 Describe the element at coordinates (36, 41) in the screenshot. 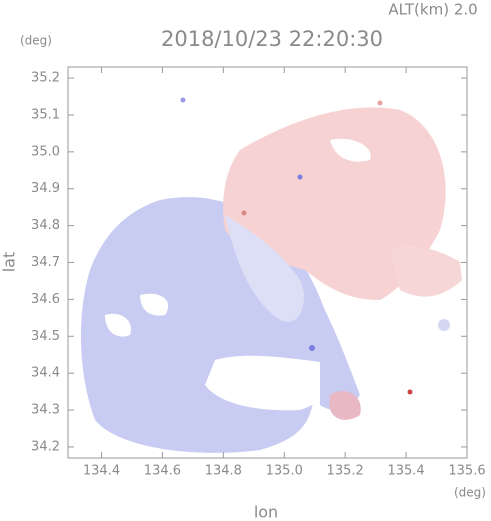

I see `y-unit: (deg)` at that location.